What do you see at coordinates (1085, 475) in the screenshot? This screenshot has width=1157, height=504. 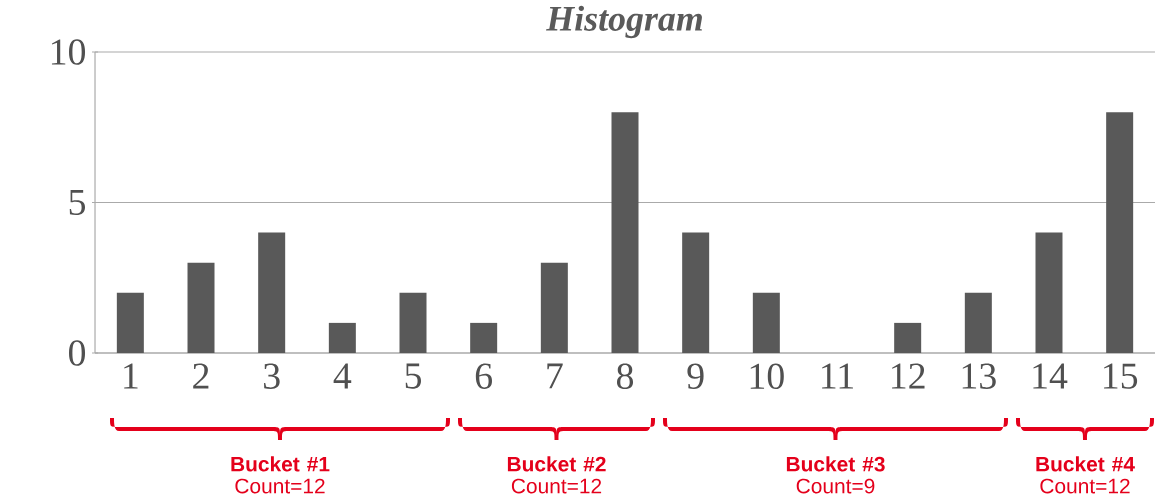 I see `text: Bucket #4 Count=12` at bounding box center [1085, 475].